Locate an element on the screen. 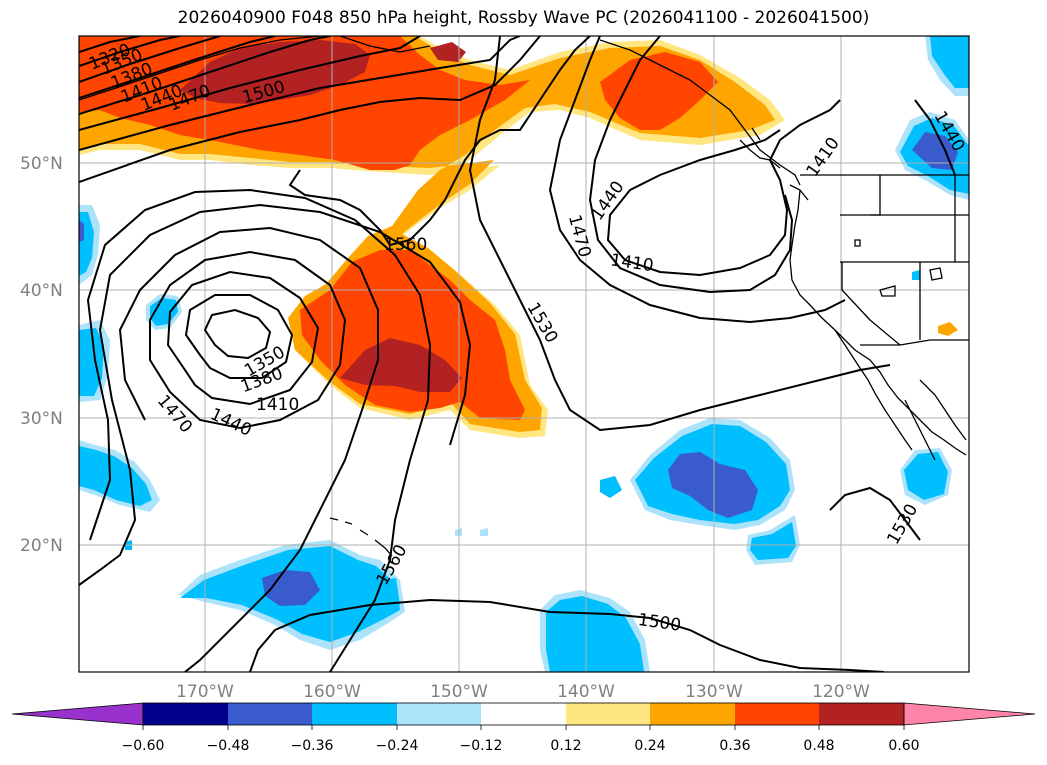 The image size is (1047, 765). colorbar-label-0: −0.60 is located at coordinates (143, 746).